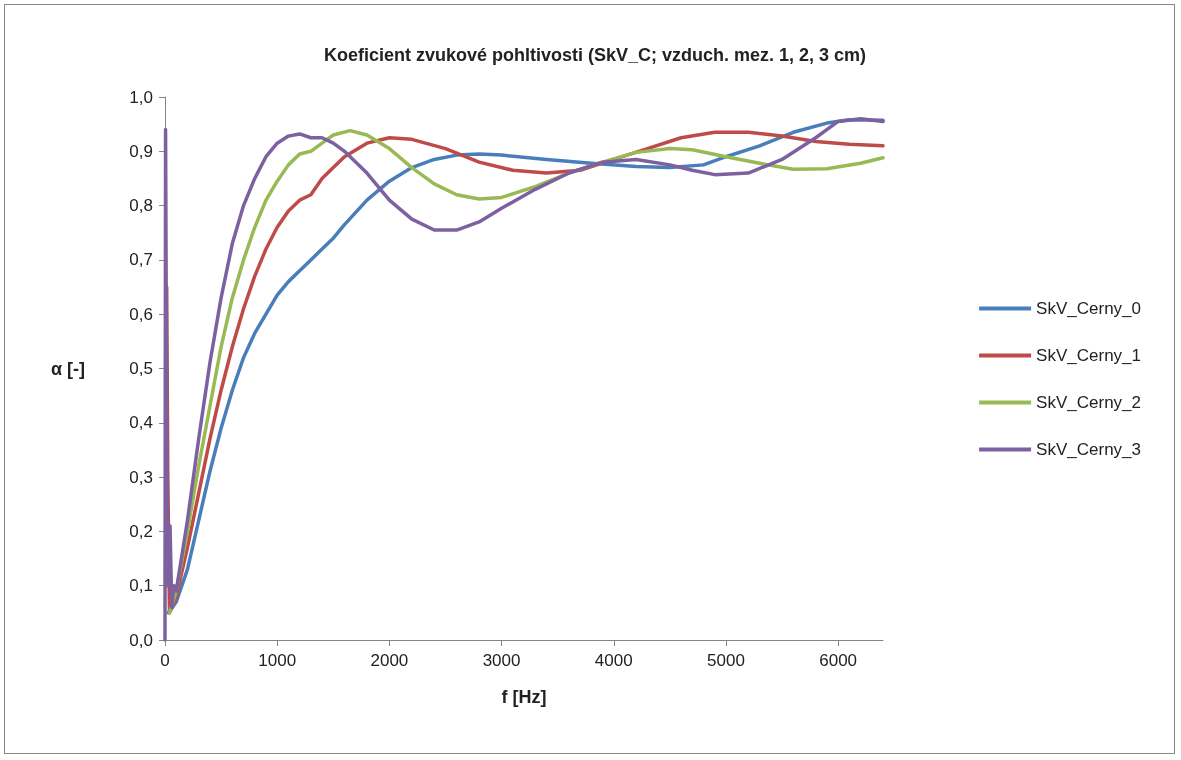  What do you see at coordinates (726, 660) in the screenshot?
I see `x-tick-label: 5000` at bounding box center [726, 660].